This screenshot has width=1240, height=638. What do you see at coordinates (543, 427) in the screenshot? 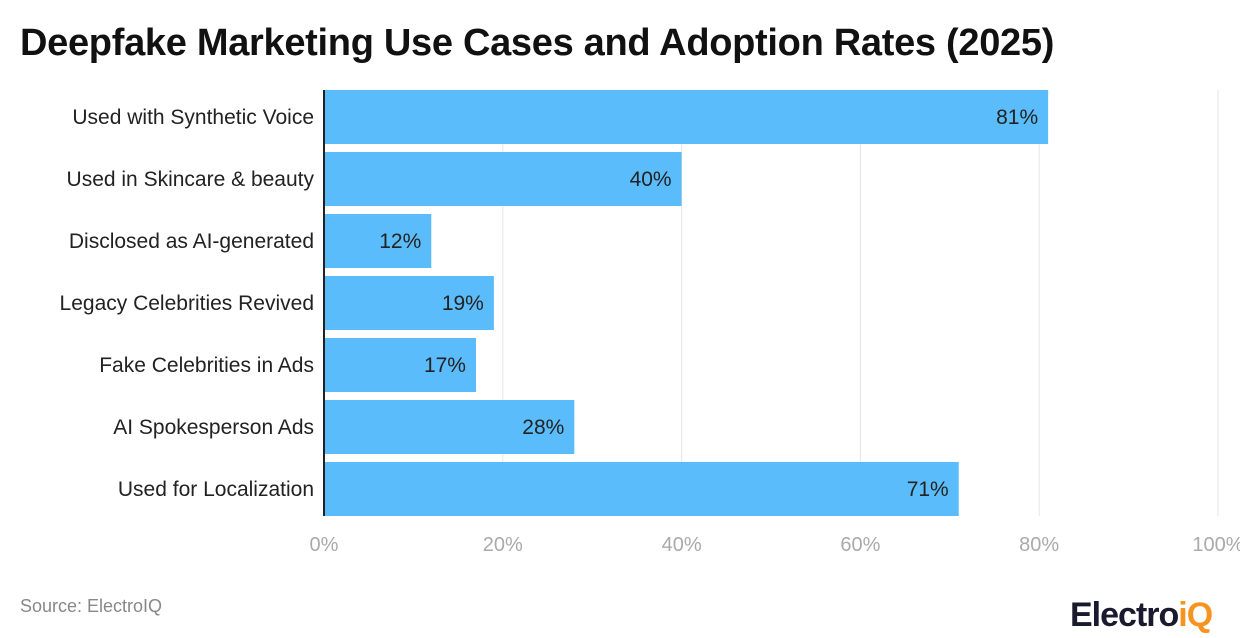
I see `data-label: 28%` at bounding box center [543, 427].